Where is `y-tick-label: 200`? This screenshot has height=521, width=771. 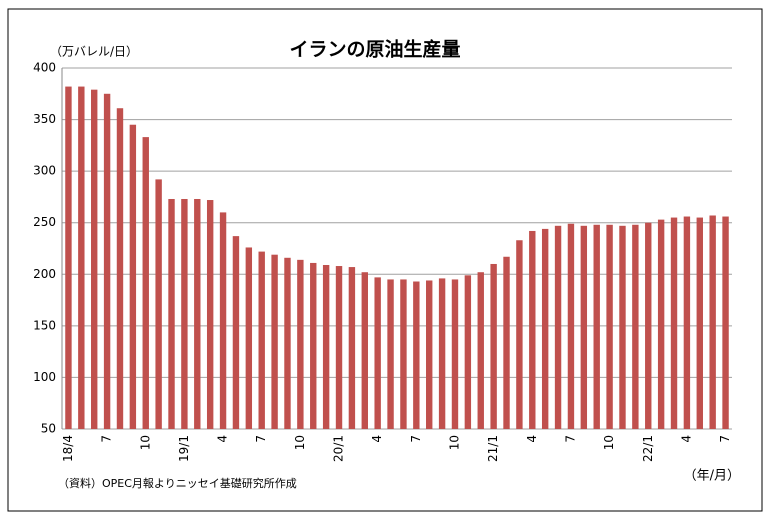 y-tick-label: 200 is located at coordinates (44, 274).